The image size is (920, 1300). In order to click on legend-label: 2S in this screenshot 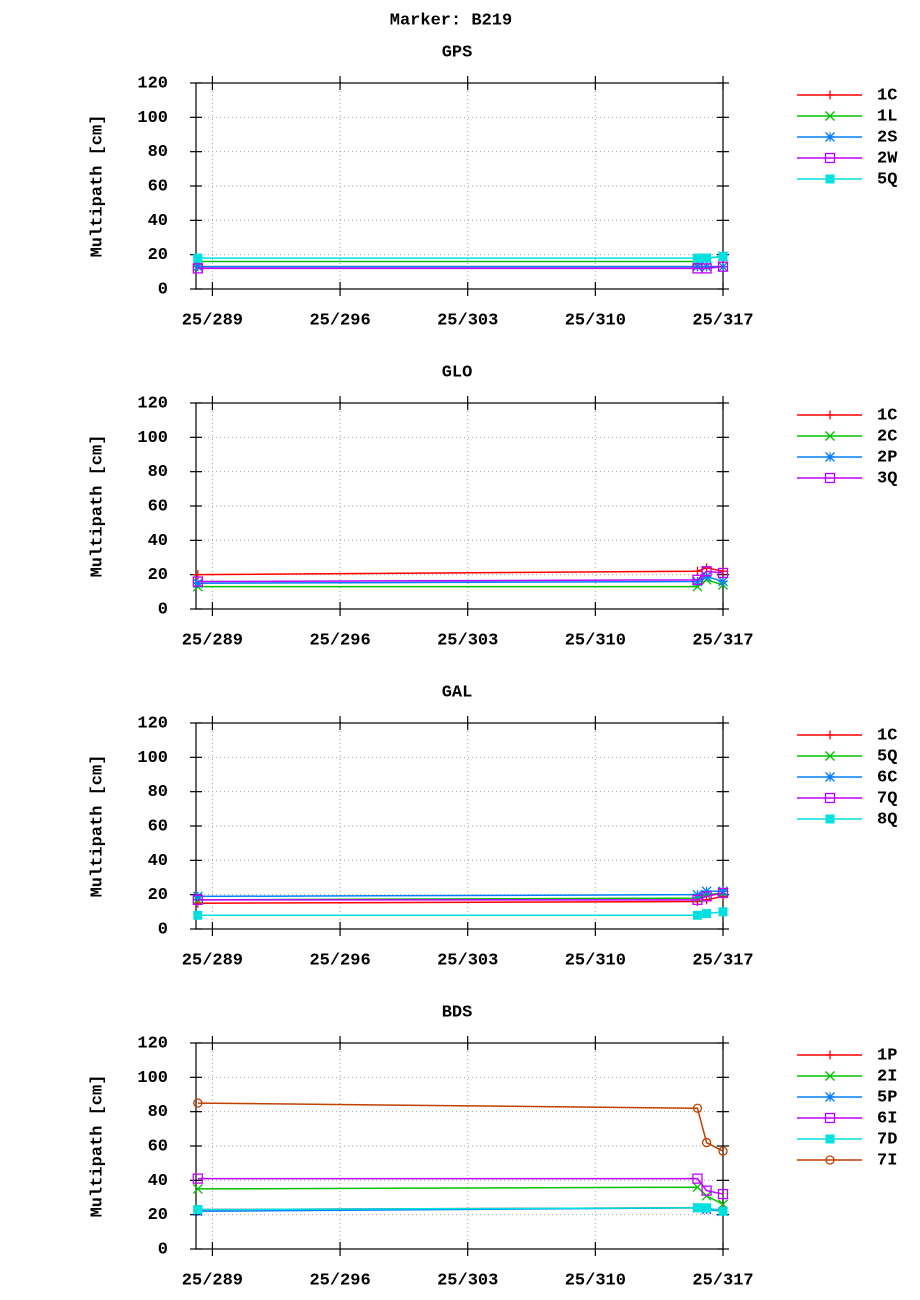, I will do `click(887, 137)`.